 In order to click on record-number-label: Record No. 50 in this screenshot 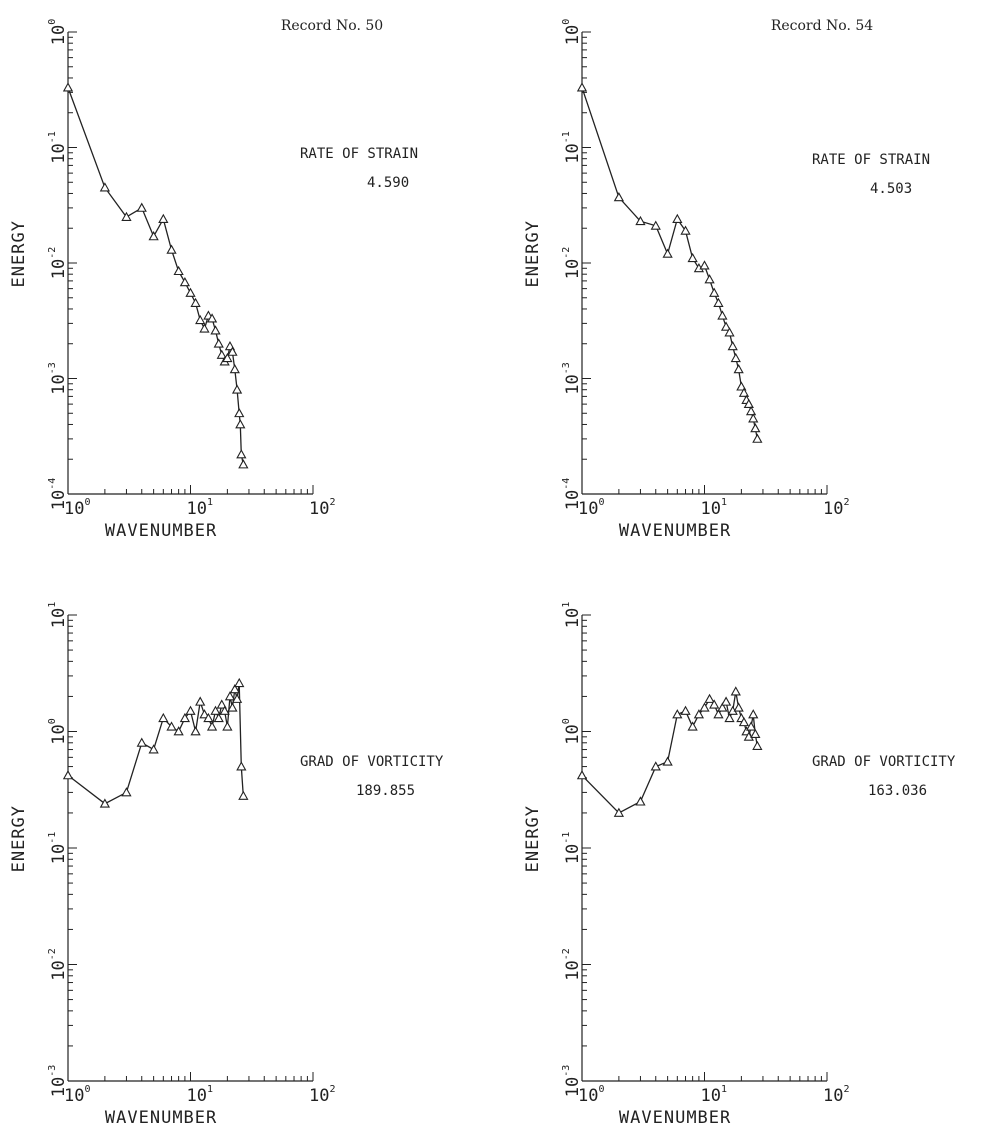, I will do `click(332, 26)`.